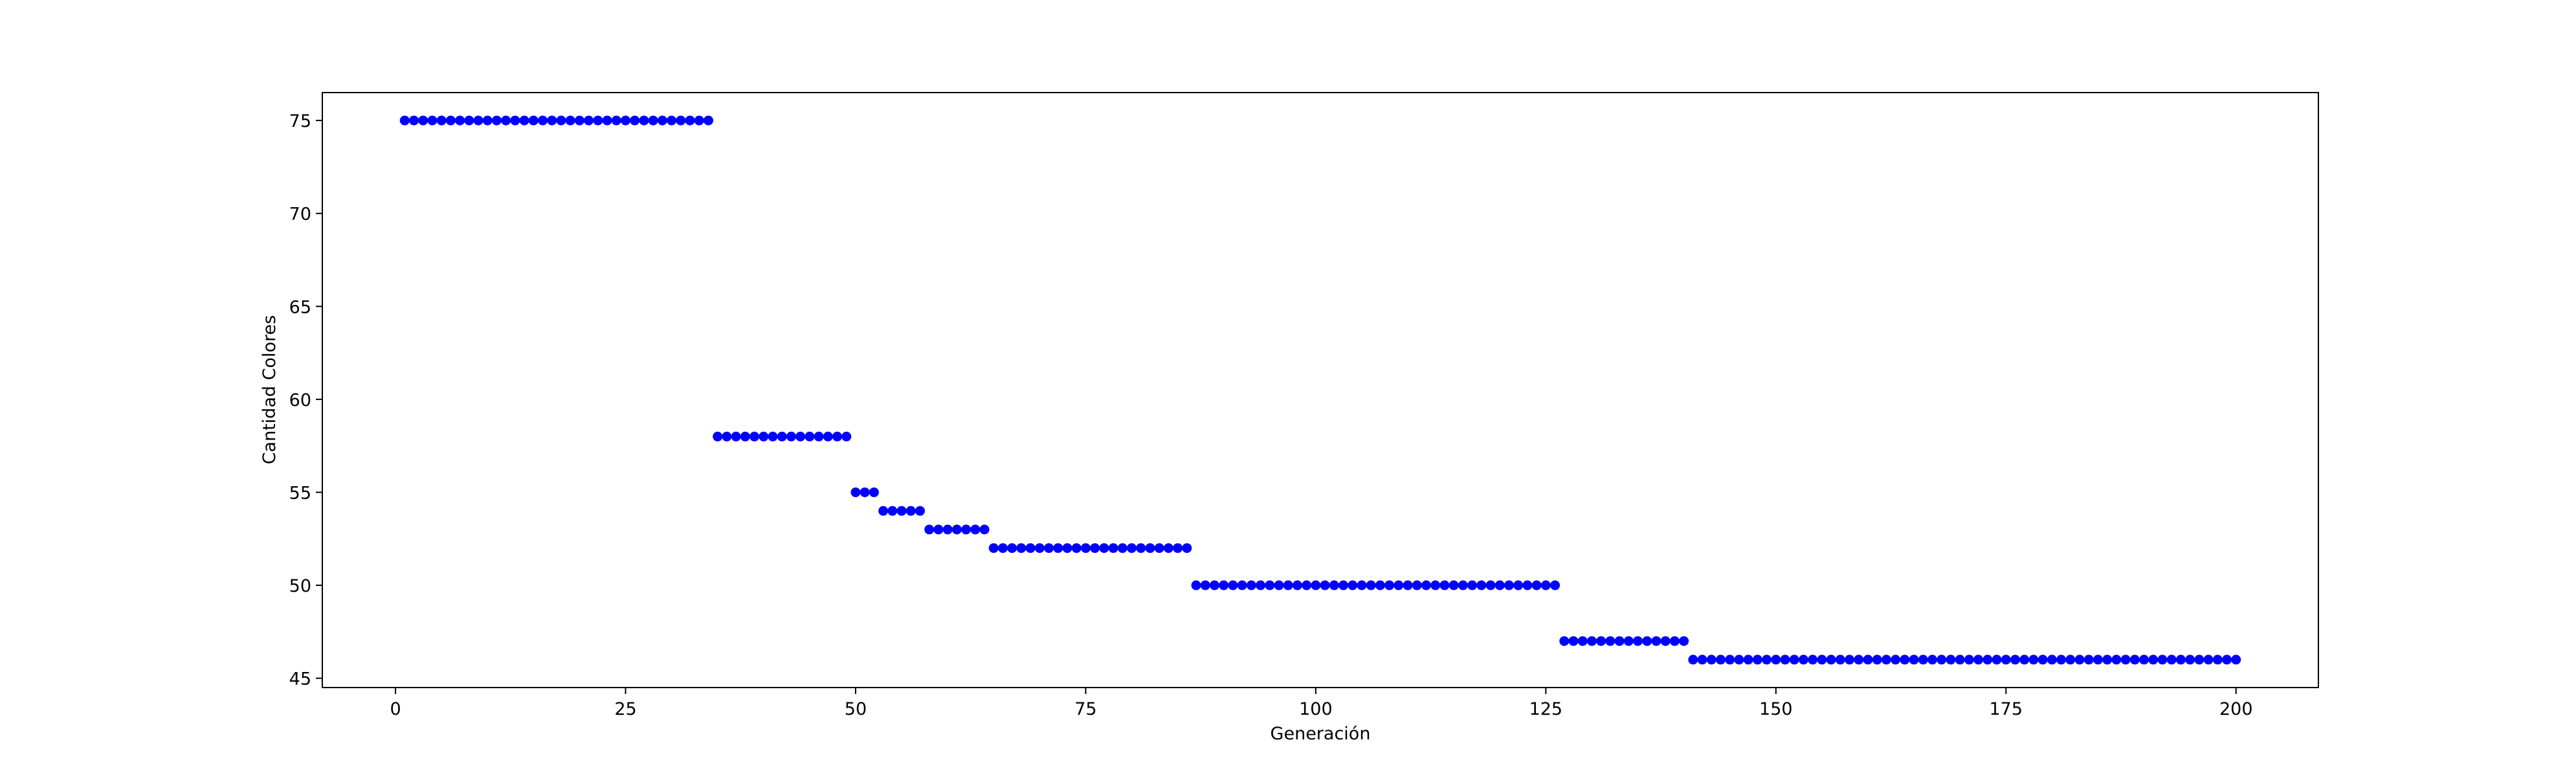  What do you see at coordinates (300, 586) in the screenshot?
I see `y-tick-label: 50` at bounding box center [300, 586].